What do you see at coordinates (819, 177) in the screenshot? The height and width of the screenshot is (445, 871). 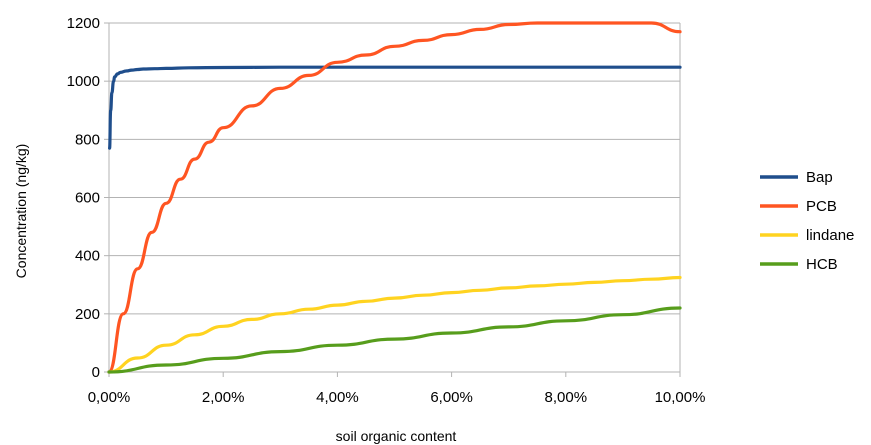 I see `legend-label-bap: Bap` at bounding box center [819, 177].